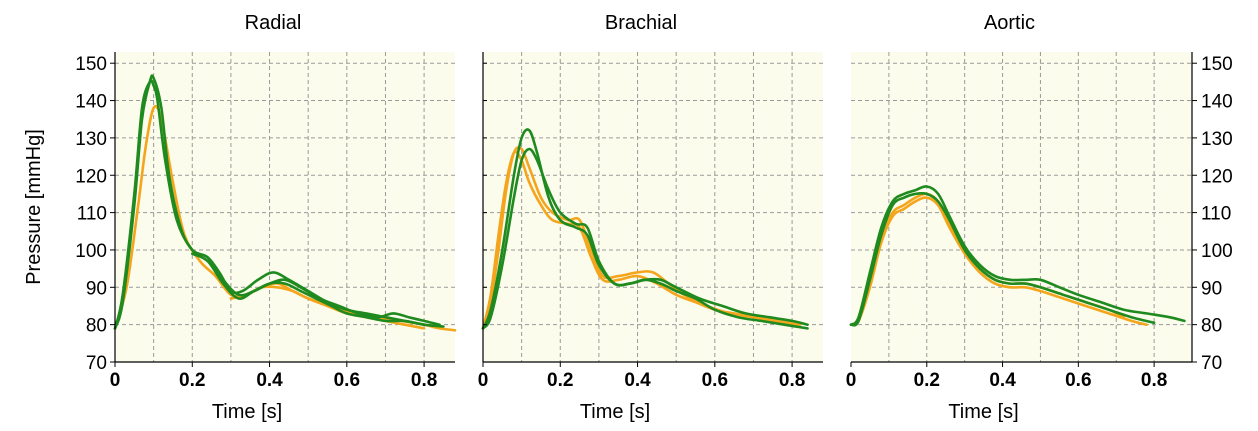  Describe the element at coordinates (641, 23) in the screenshot. I see `panel-title: Brachial` at that location.